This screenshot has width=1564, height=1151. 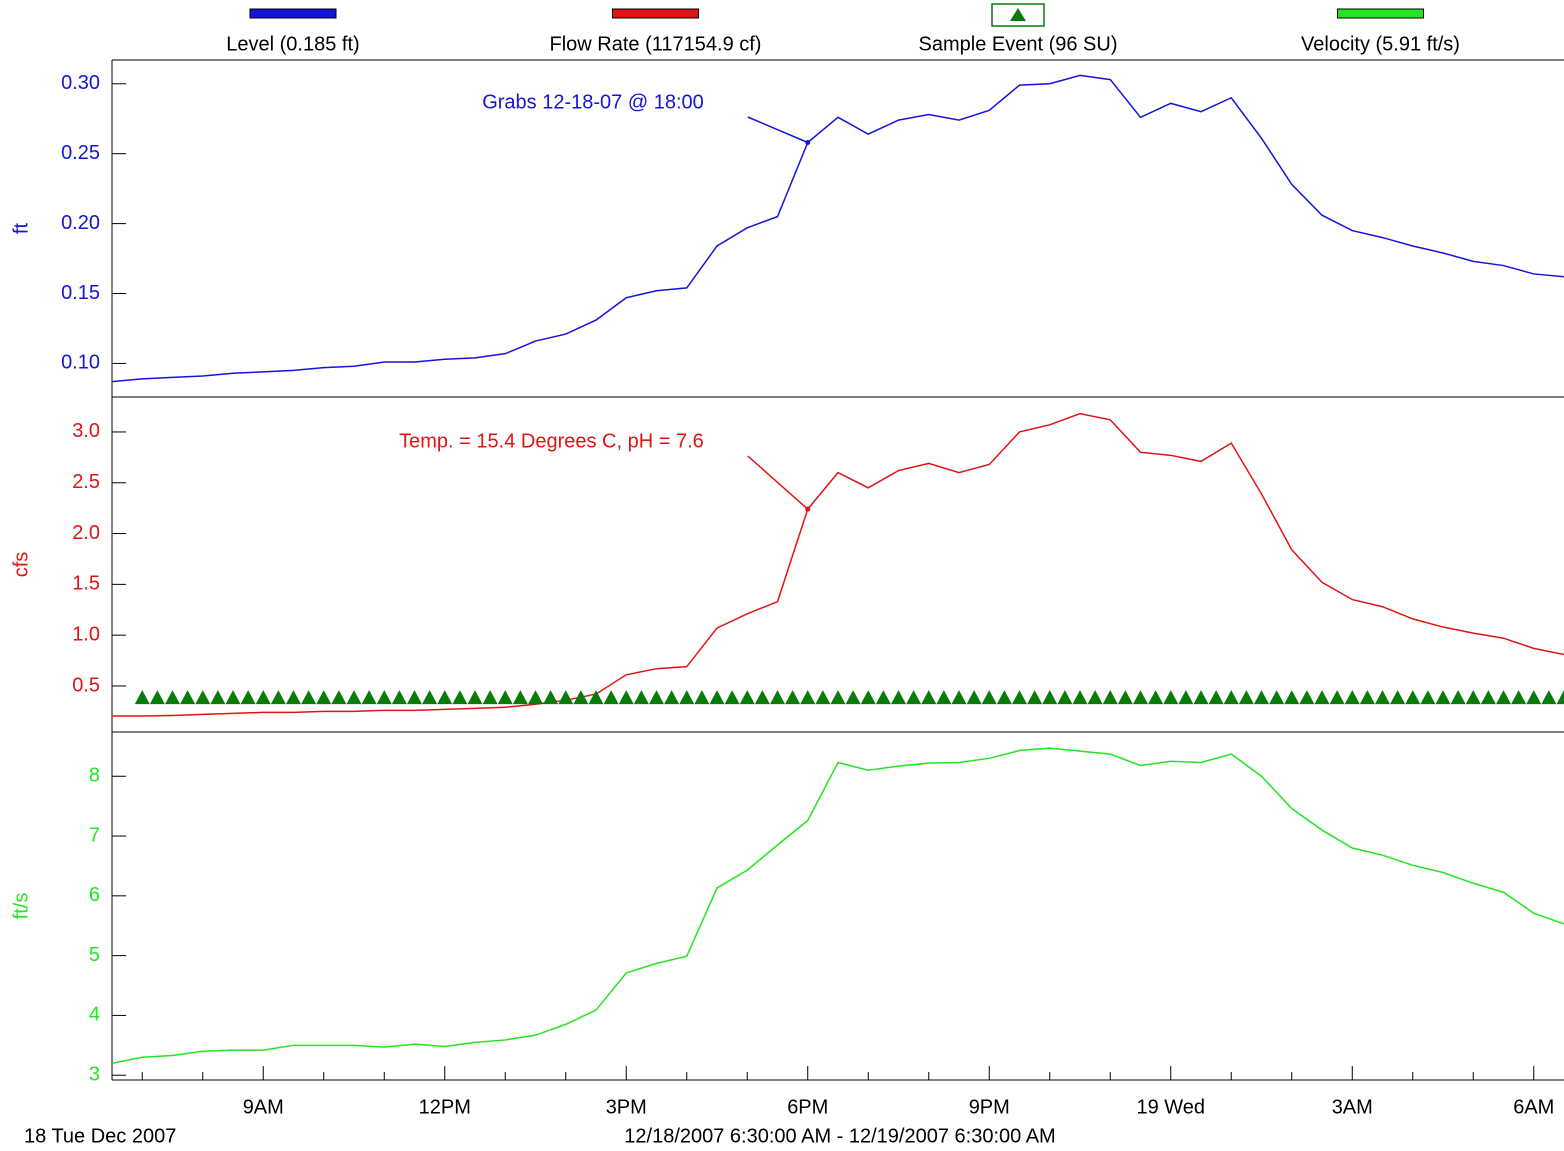 What do you see at coordinates (1018, 14) in the screenshot?
I see `legend-marker` at bounding box center [1018, 14].